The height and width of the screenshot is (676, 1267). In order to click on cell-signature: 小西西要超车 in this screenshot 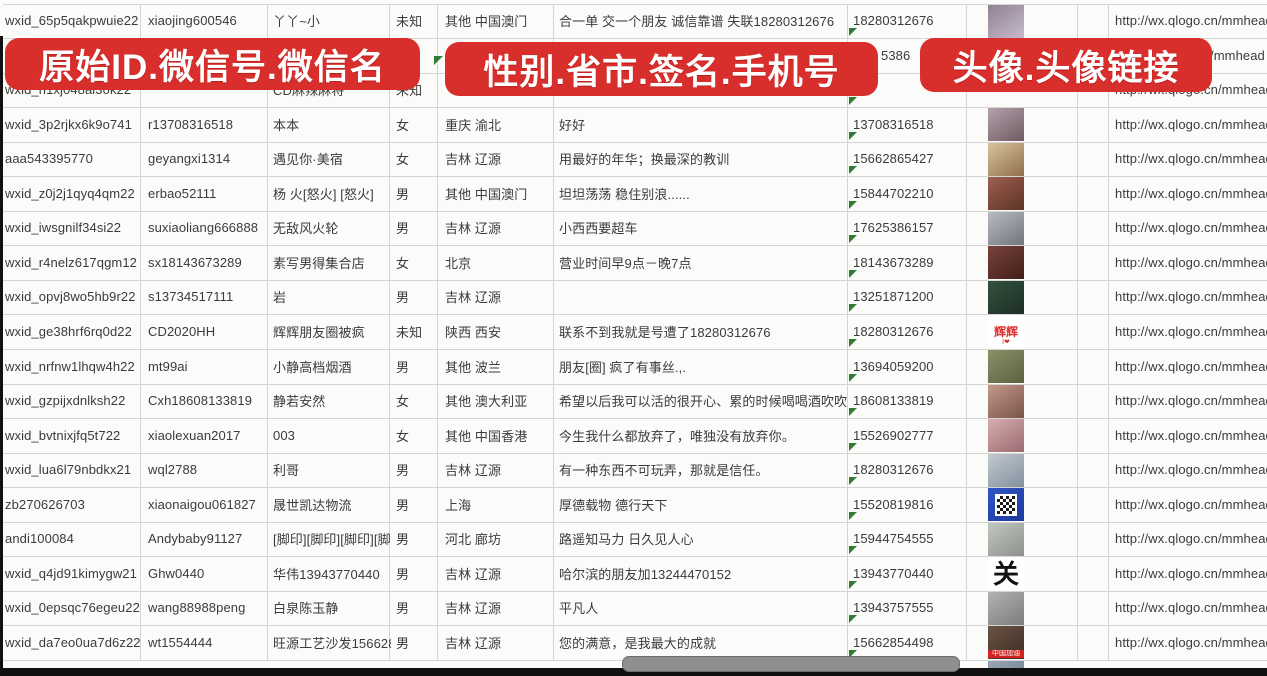, I will do `click(598, 229)`.